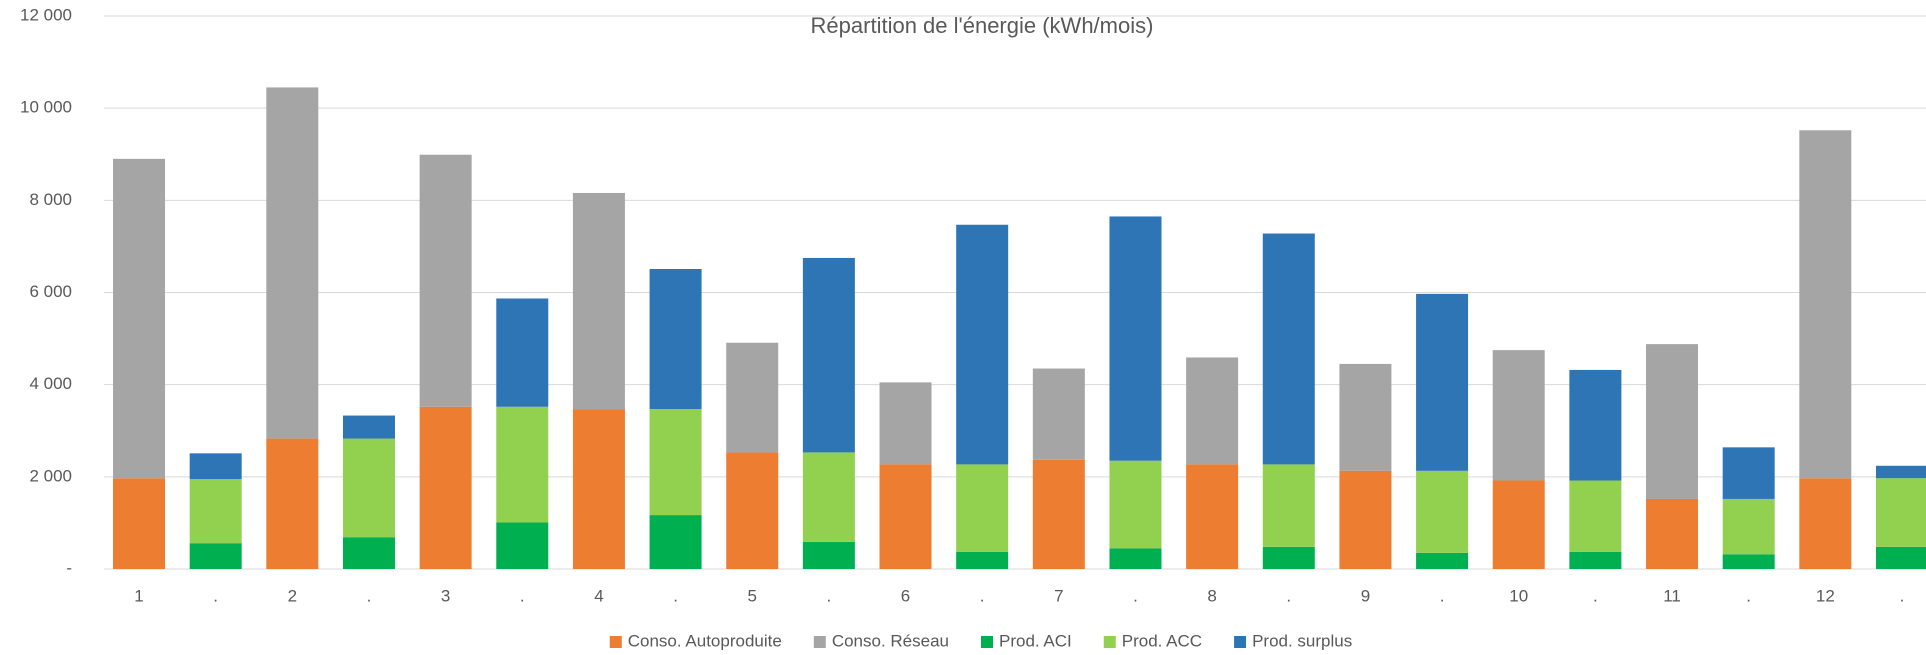 The image size is (1926, 655). Describe the element at coordinates (705, 640) in the screenshot. I see `legend-label: Conso. Autoproduite` at that location.